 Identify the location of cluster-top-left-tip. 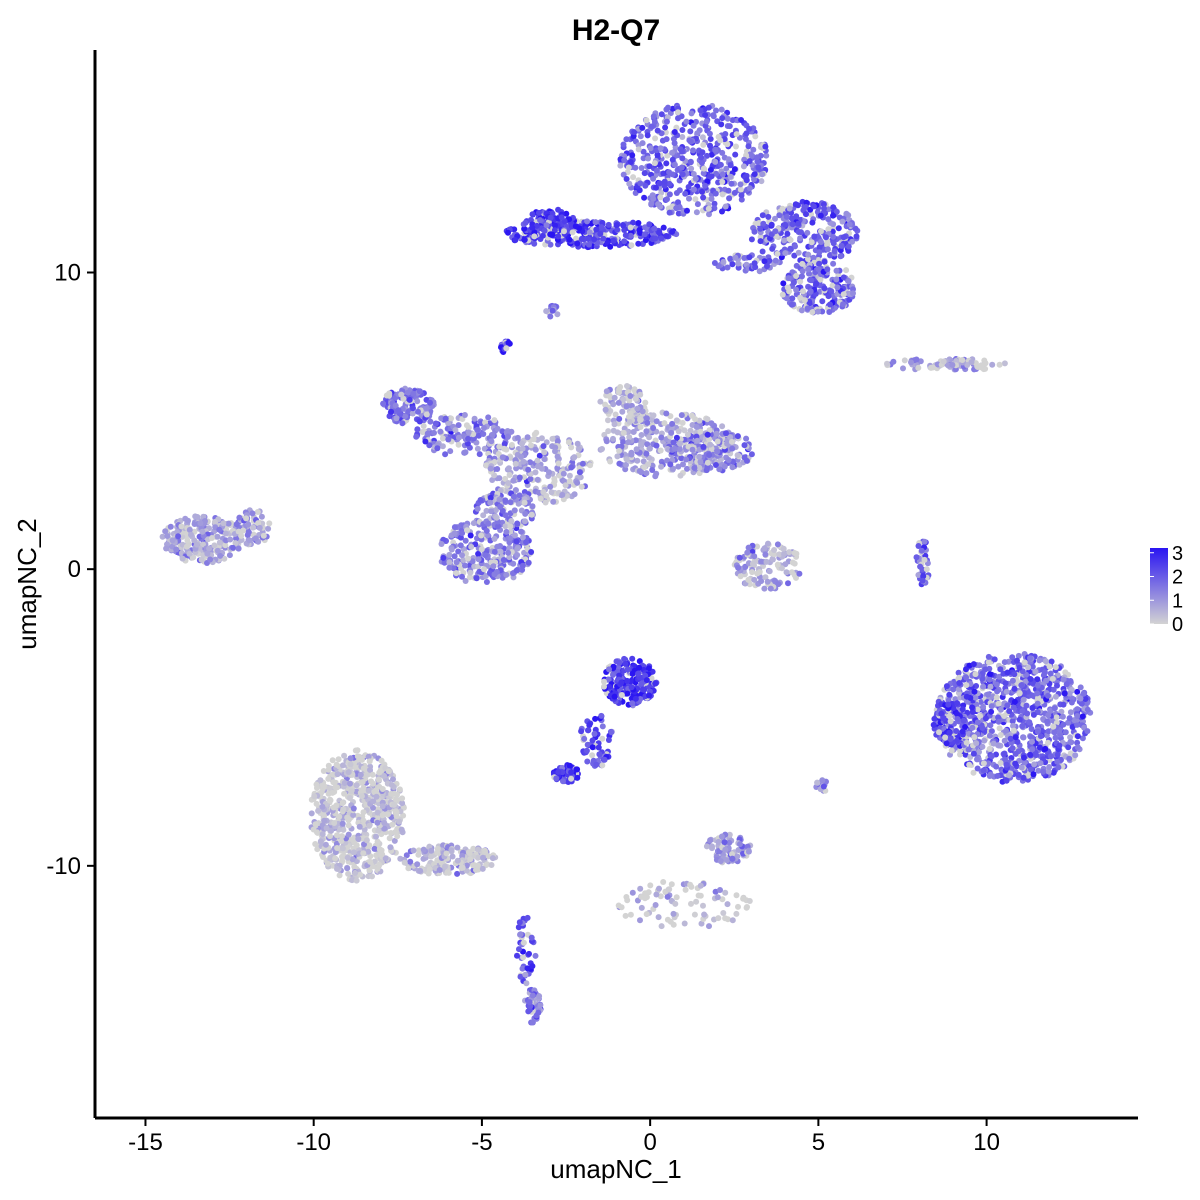
(549, 224).